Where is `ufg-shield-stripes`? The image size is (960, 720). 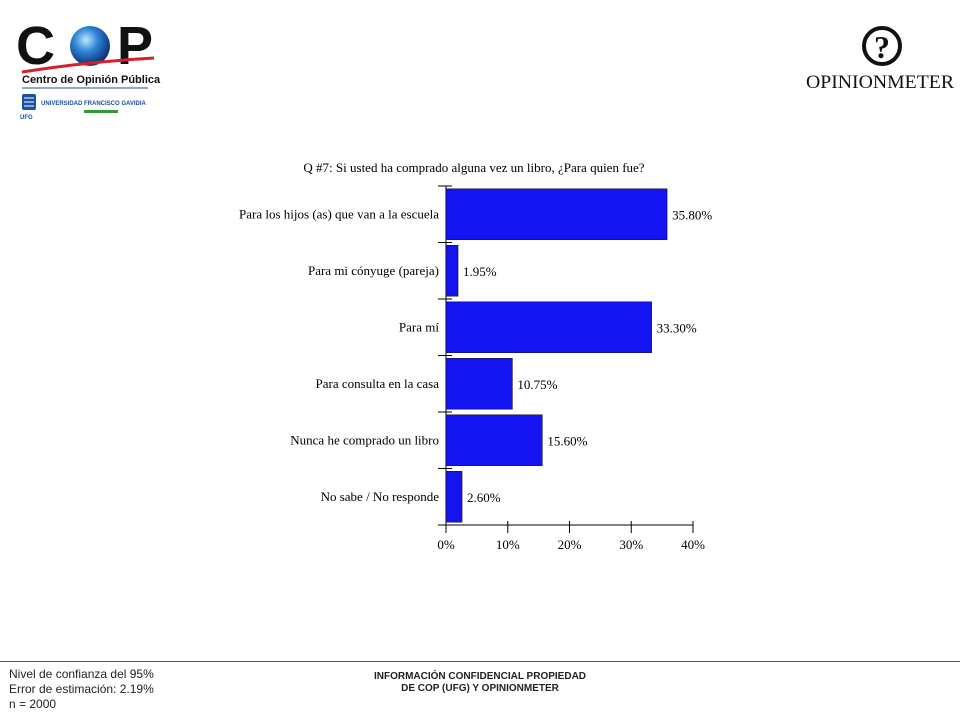
ufg-shield-stripes is located at coordinates (29, 102).